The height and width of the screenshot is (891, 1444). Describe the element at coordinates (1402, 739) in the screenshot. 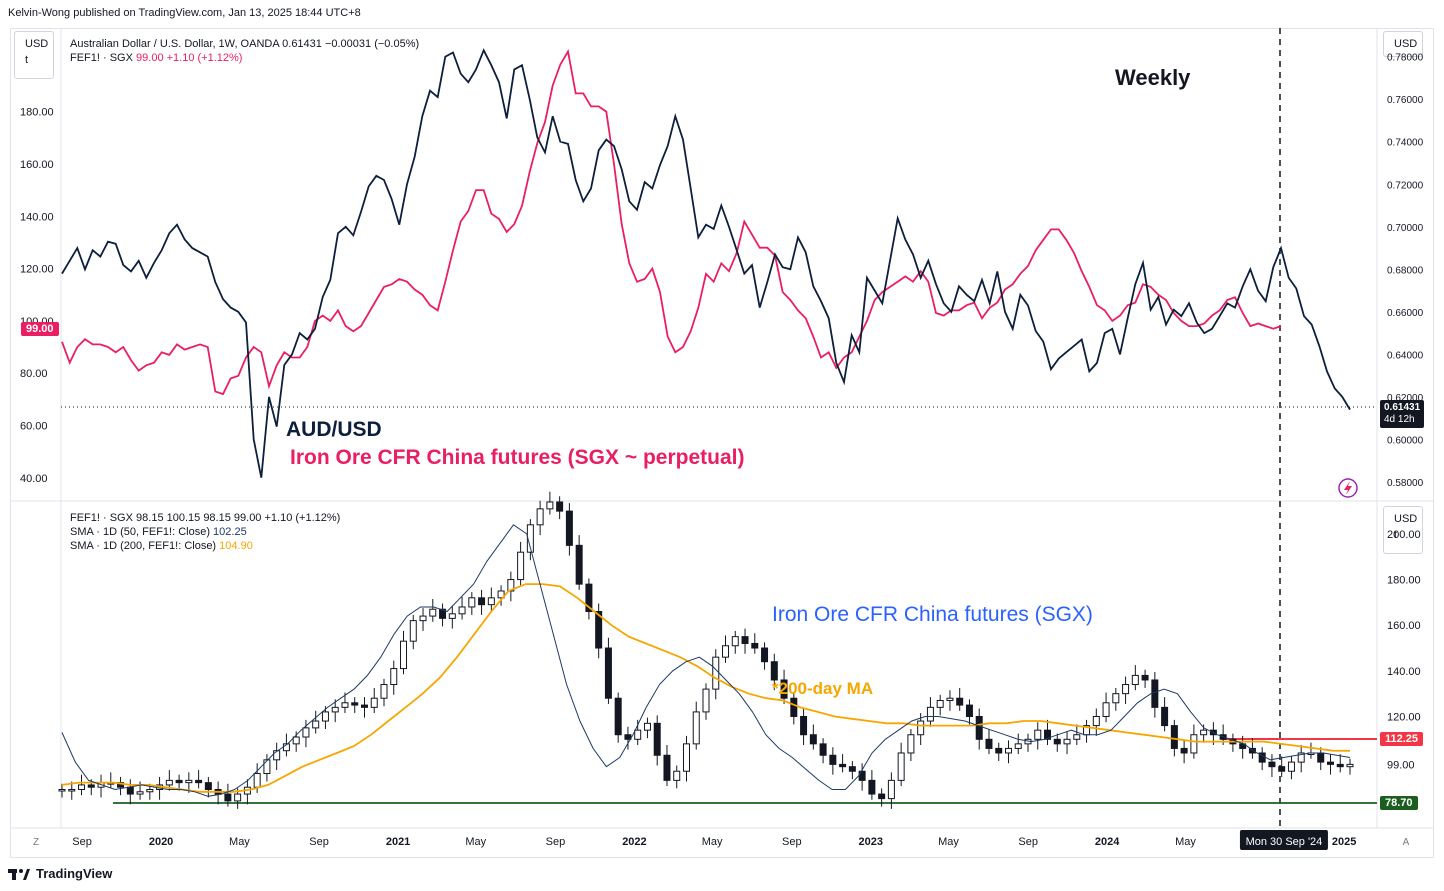

I see `tag-resistance: 112.25` at that location.